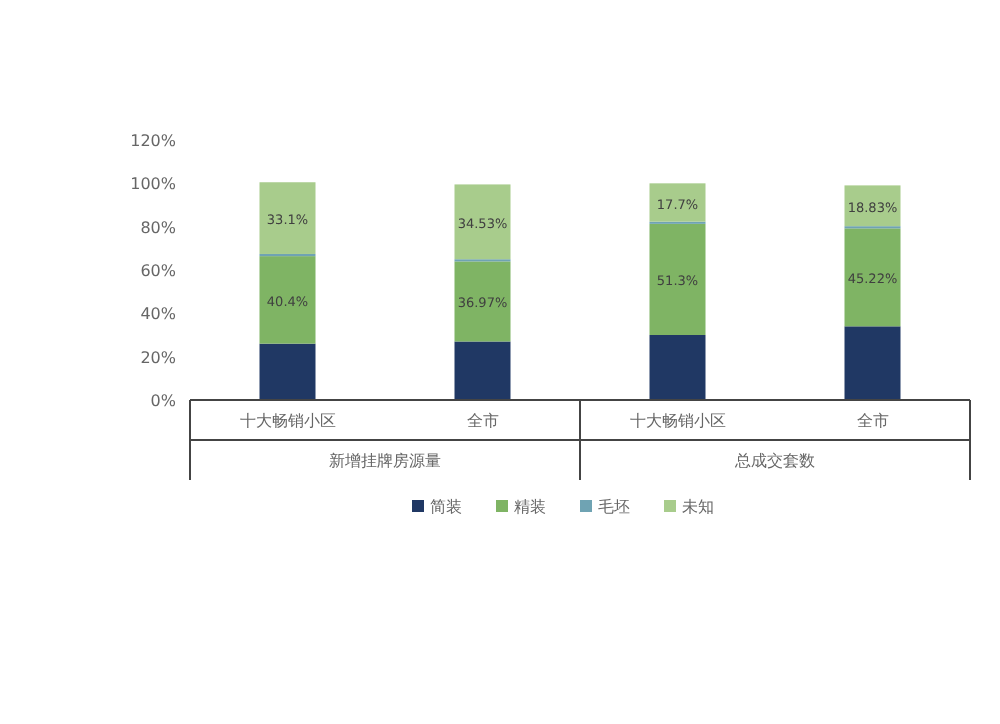  I want to click on text: 总成交套数, so click(775, 461).